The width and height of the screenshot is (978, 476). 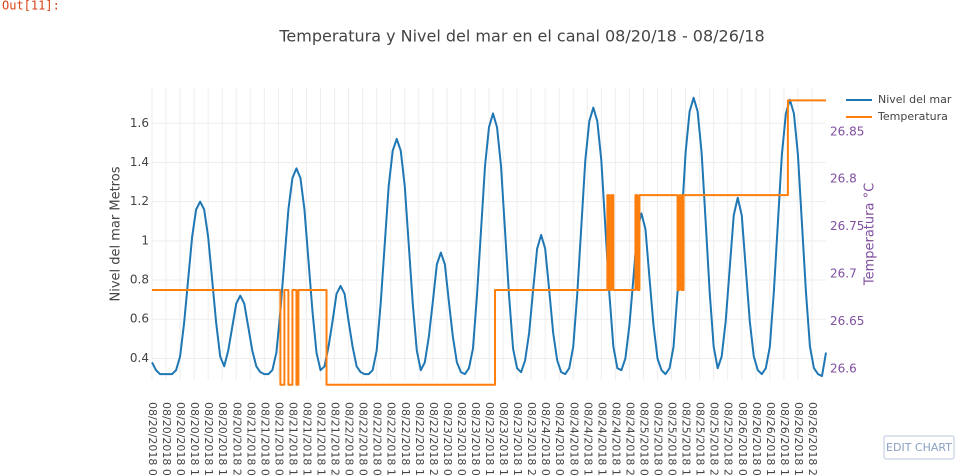 What do you see at coordinates (812, 439) in the screenshot?
I see `x-tick-label: 08/26/2018 2` at bounding box center [812, 439].